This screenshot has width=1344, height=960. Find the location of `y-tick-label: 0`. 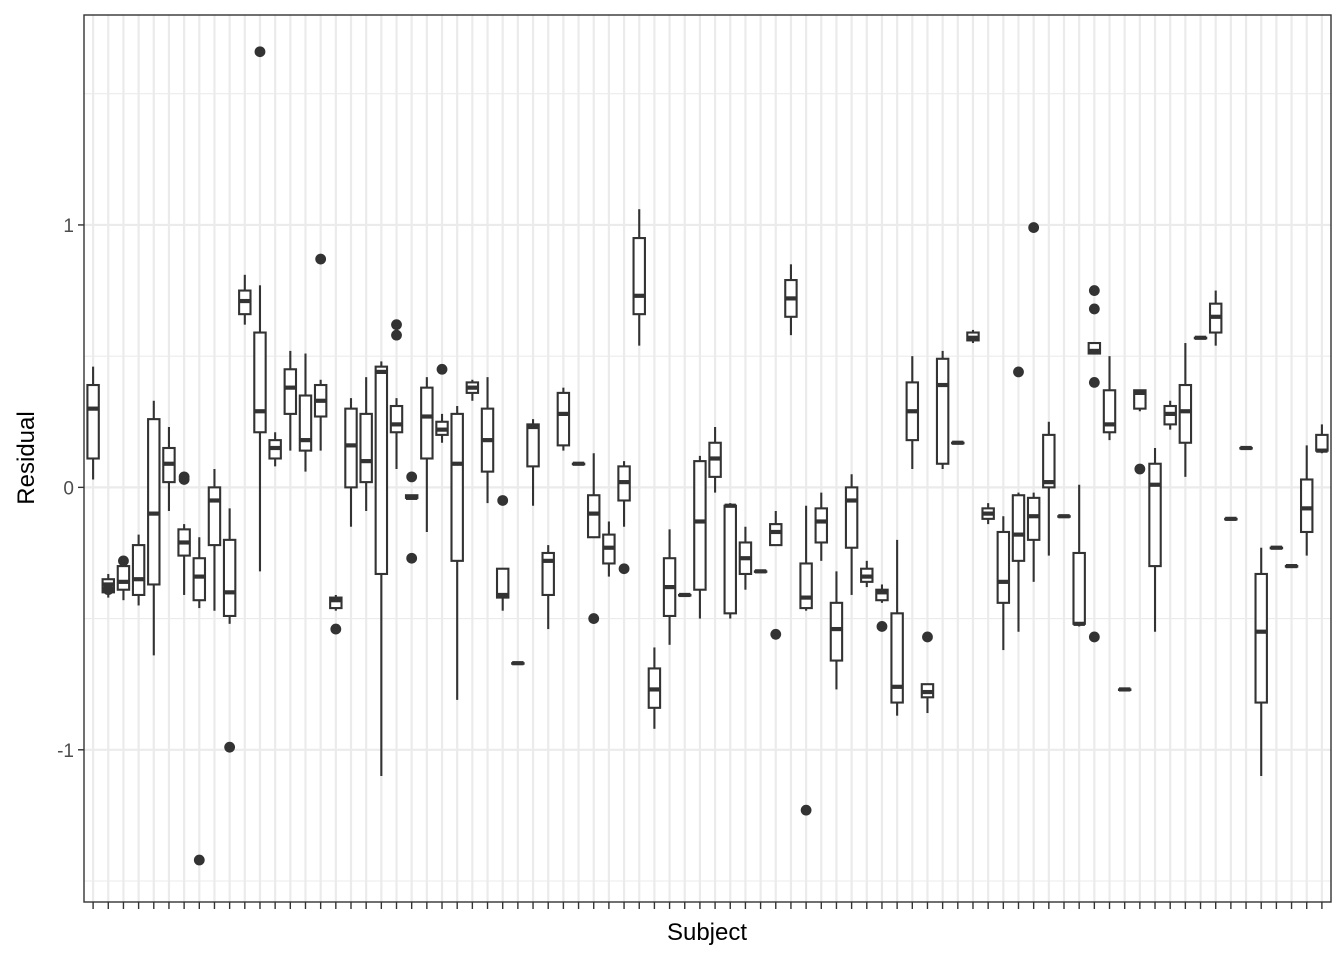

y-tick-label: 0 is located at coordinates (68, 488).